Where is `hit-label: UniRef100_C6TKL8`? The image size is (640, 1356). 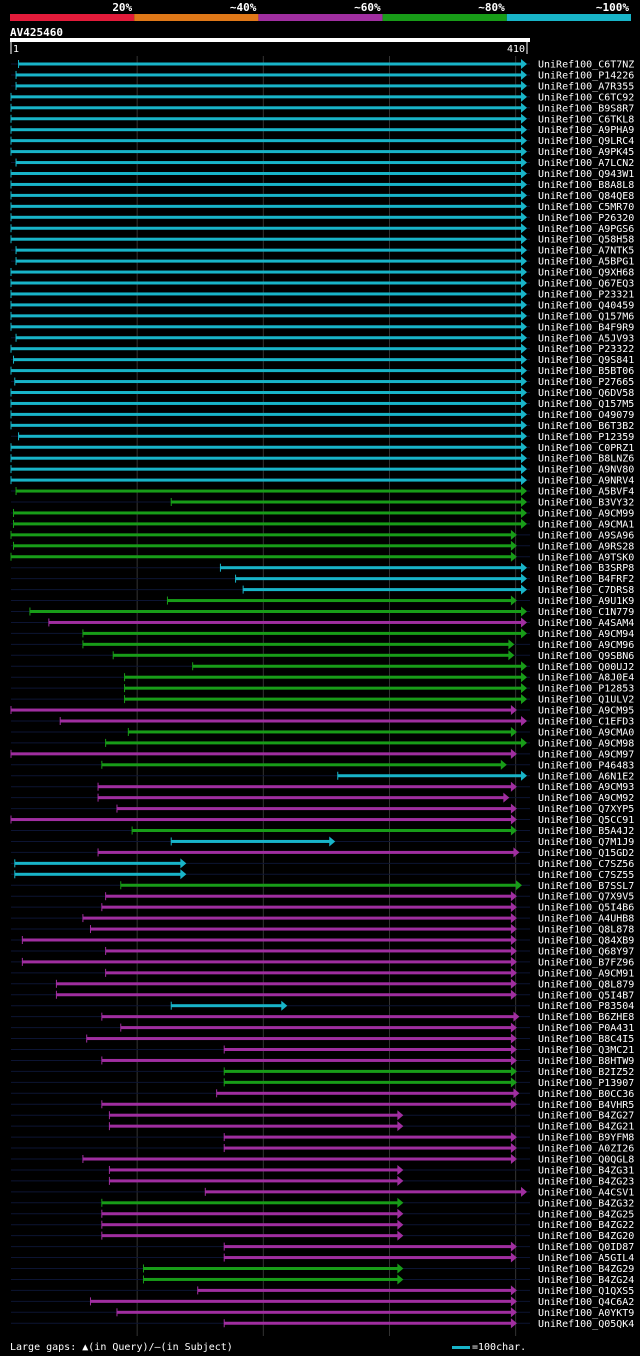 hit-label: UniRef100_C6TKL8 is located at coordinates (586, 119).